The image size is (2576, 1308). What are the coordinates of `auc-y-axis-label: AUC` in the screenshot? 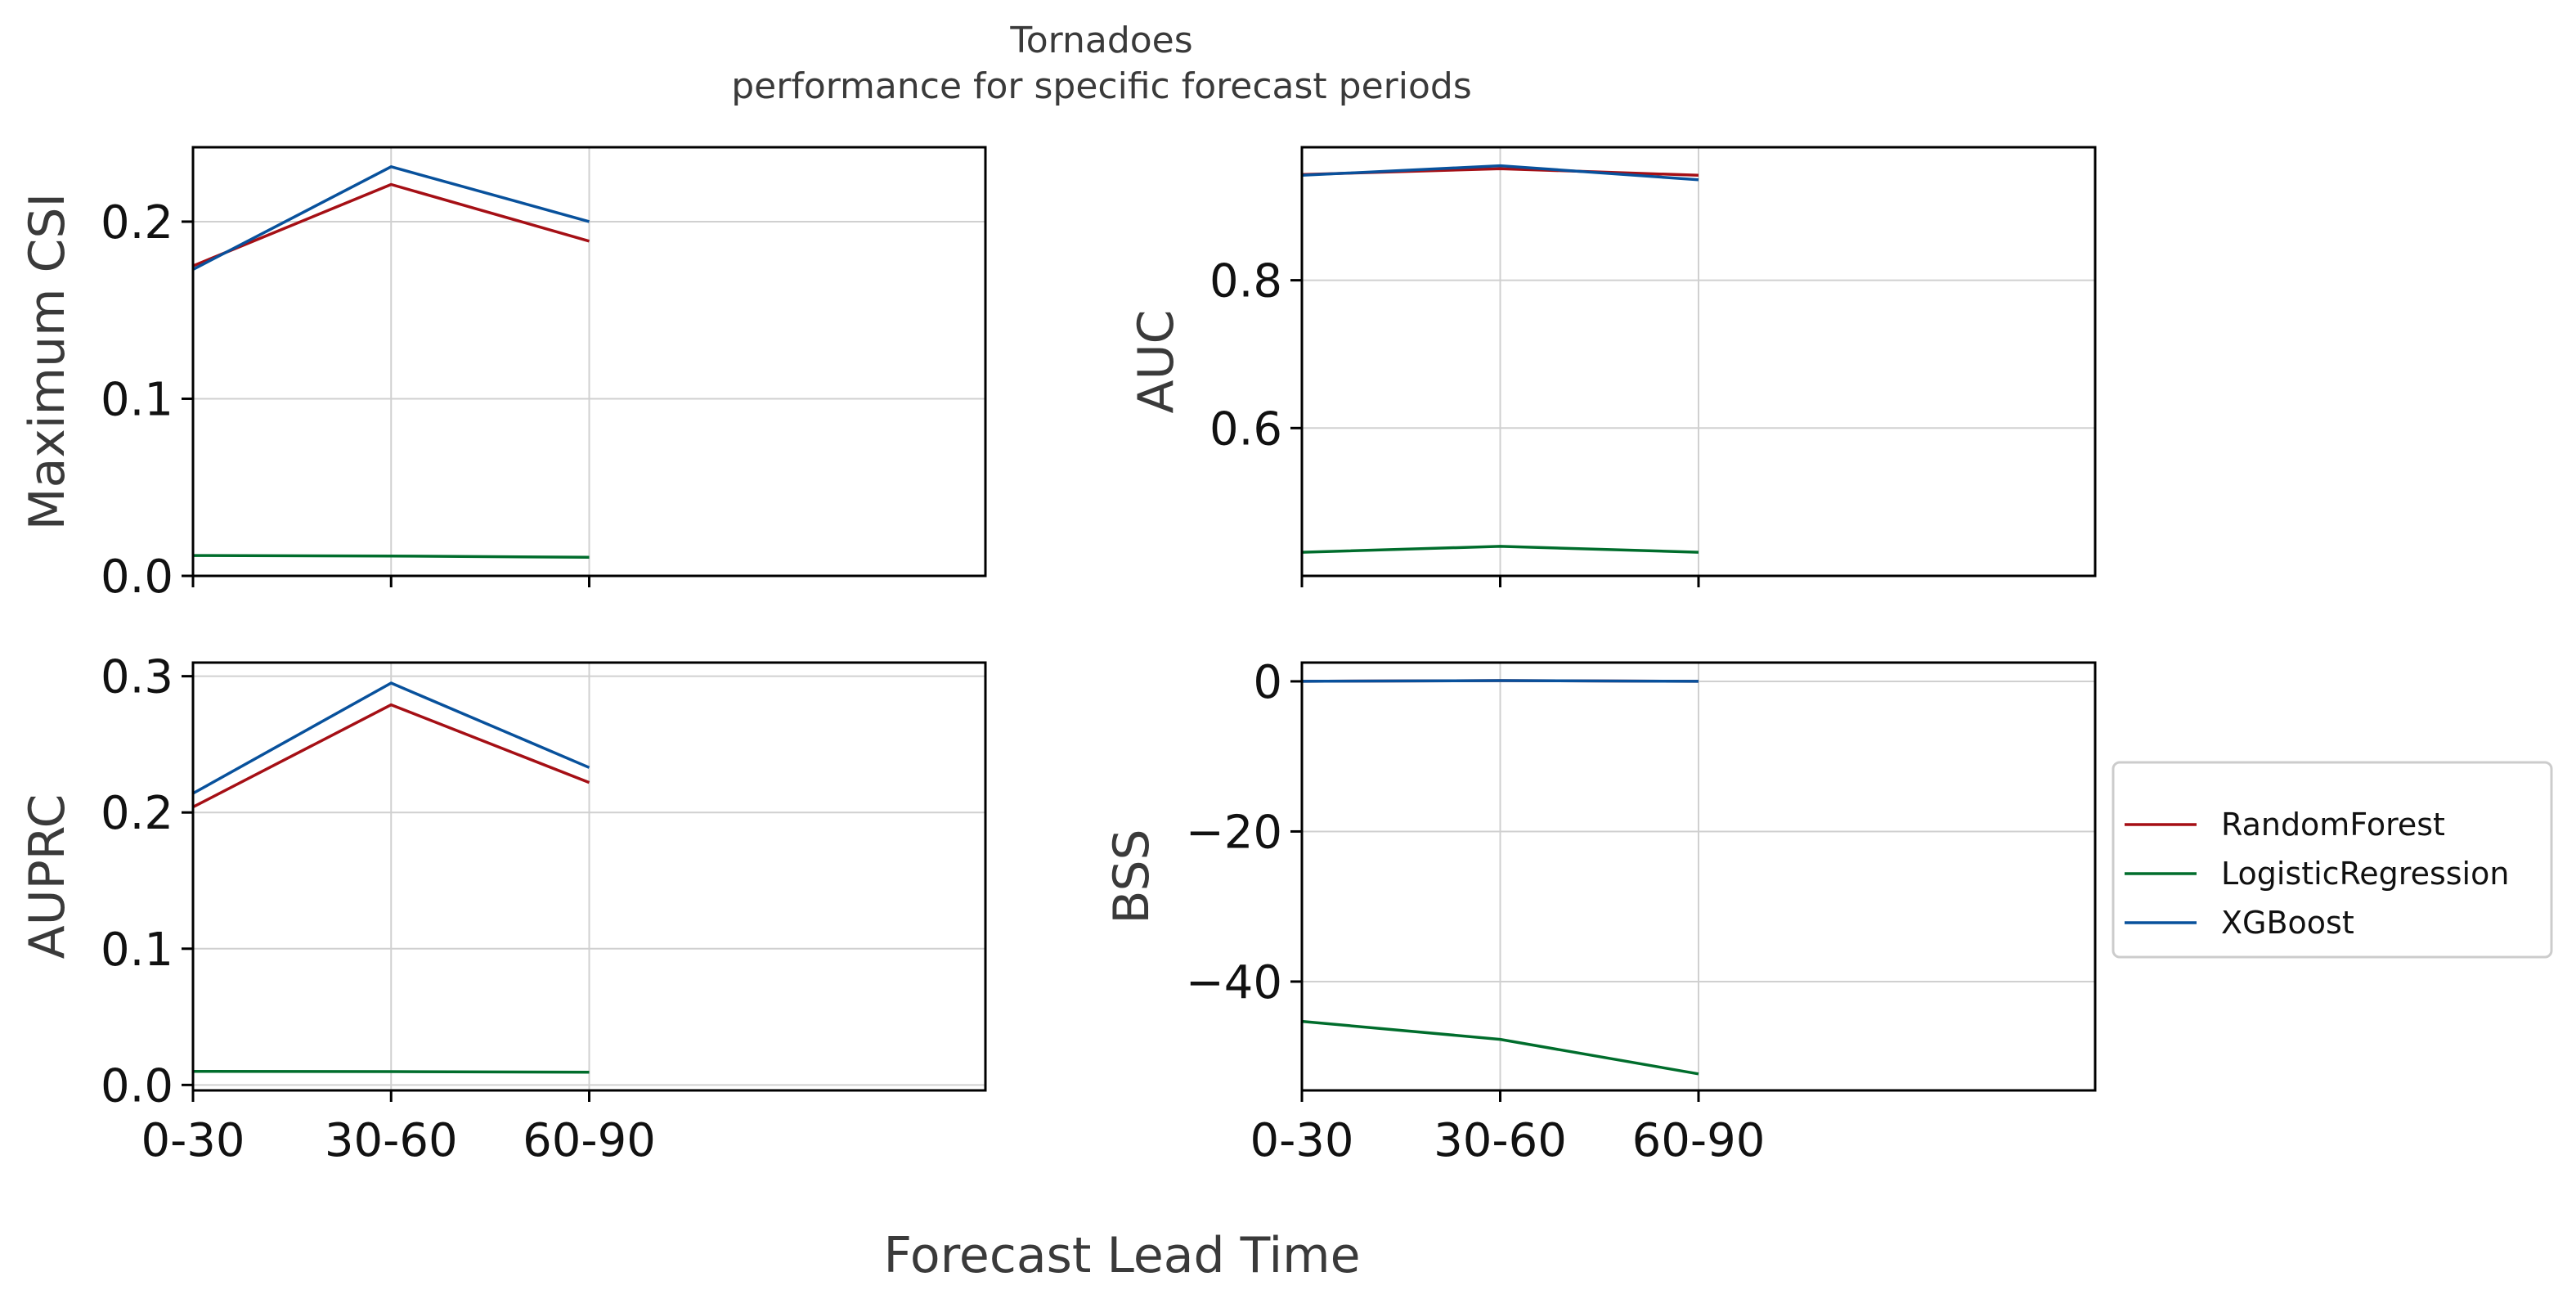 It's located at (1157, 362).